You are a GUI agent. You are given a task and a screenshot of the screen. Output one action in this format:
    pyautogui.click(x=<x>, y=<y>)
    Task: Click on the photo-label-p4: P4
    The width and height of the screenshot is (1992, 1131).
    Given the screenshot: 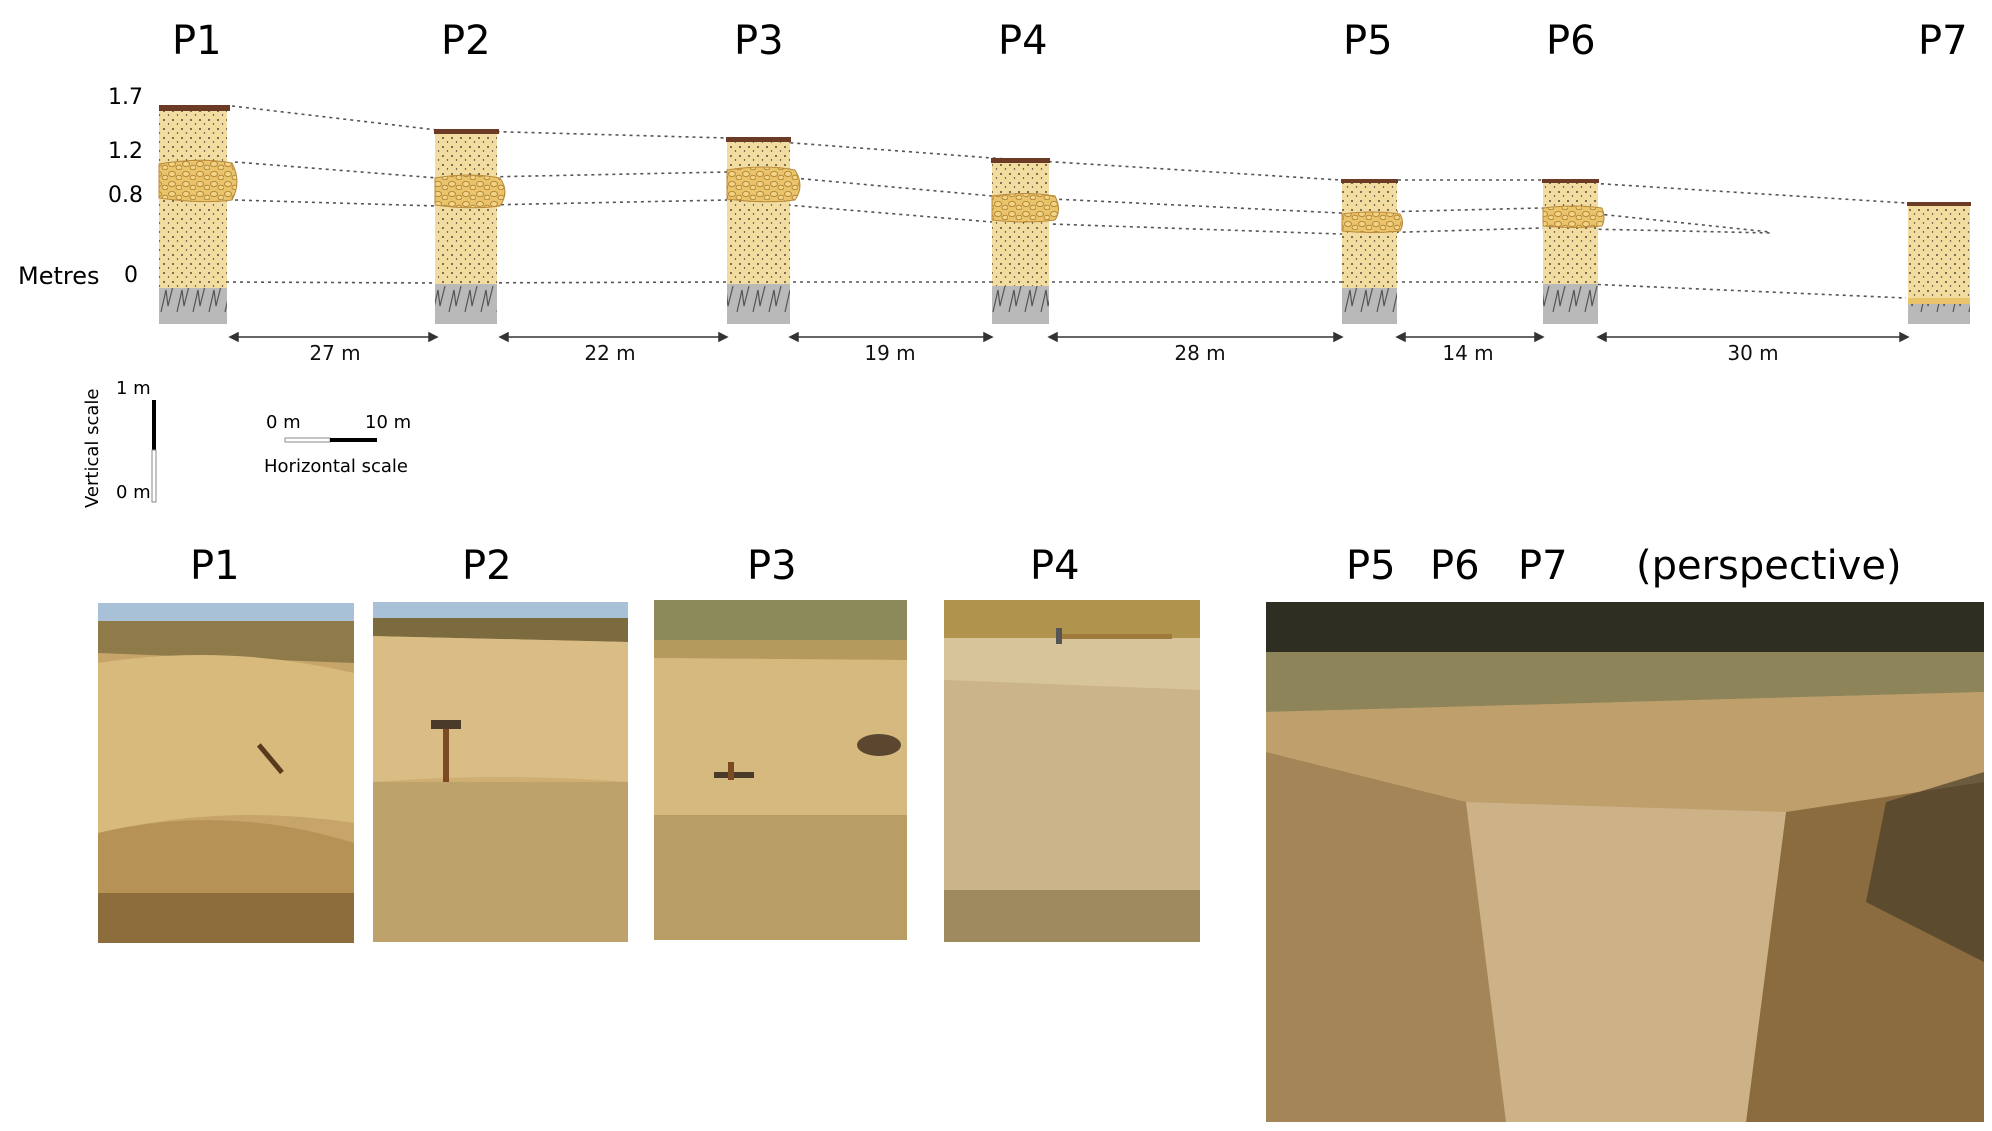 What is the action you would take?
    pyautogui.click(x=1055, y=566)
    